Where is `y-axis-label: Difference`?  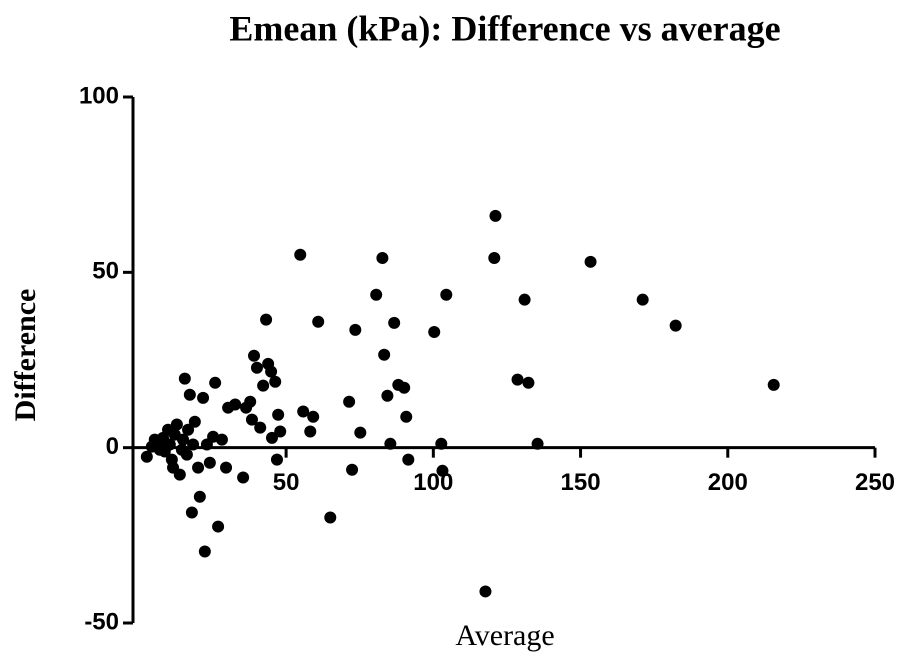
y-axis-label: Difference is located at coordinates (25, 355).